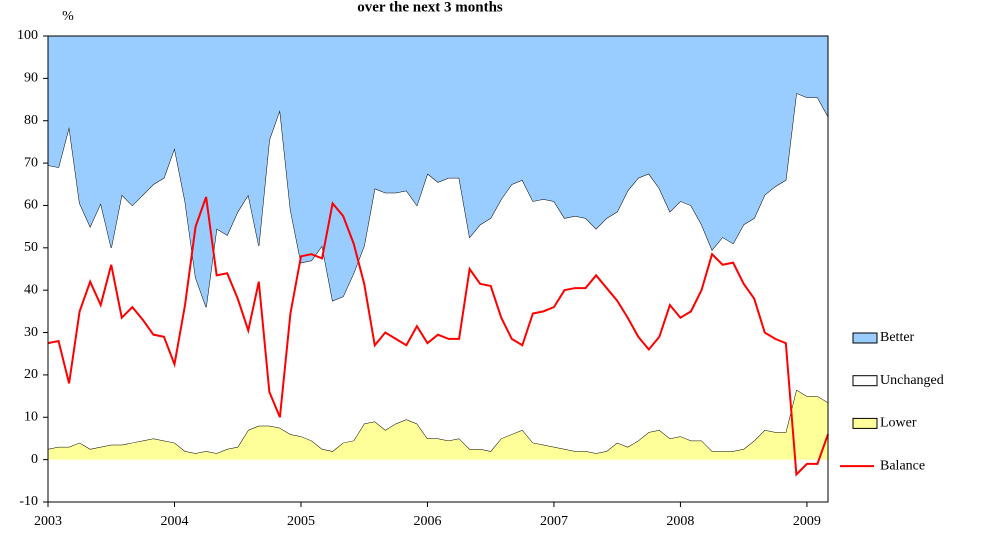 The width and height of the screenshot is (987, 540). I want to click on y-tick-label: 70, so click(31, 162).